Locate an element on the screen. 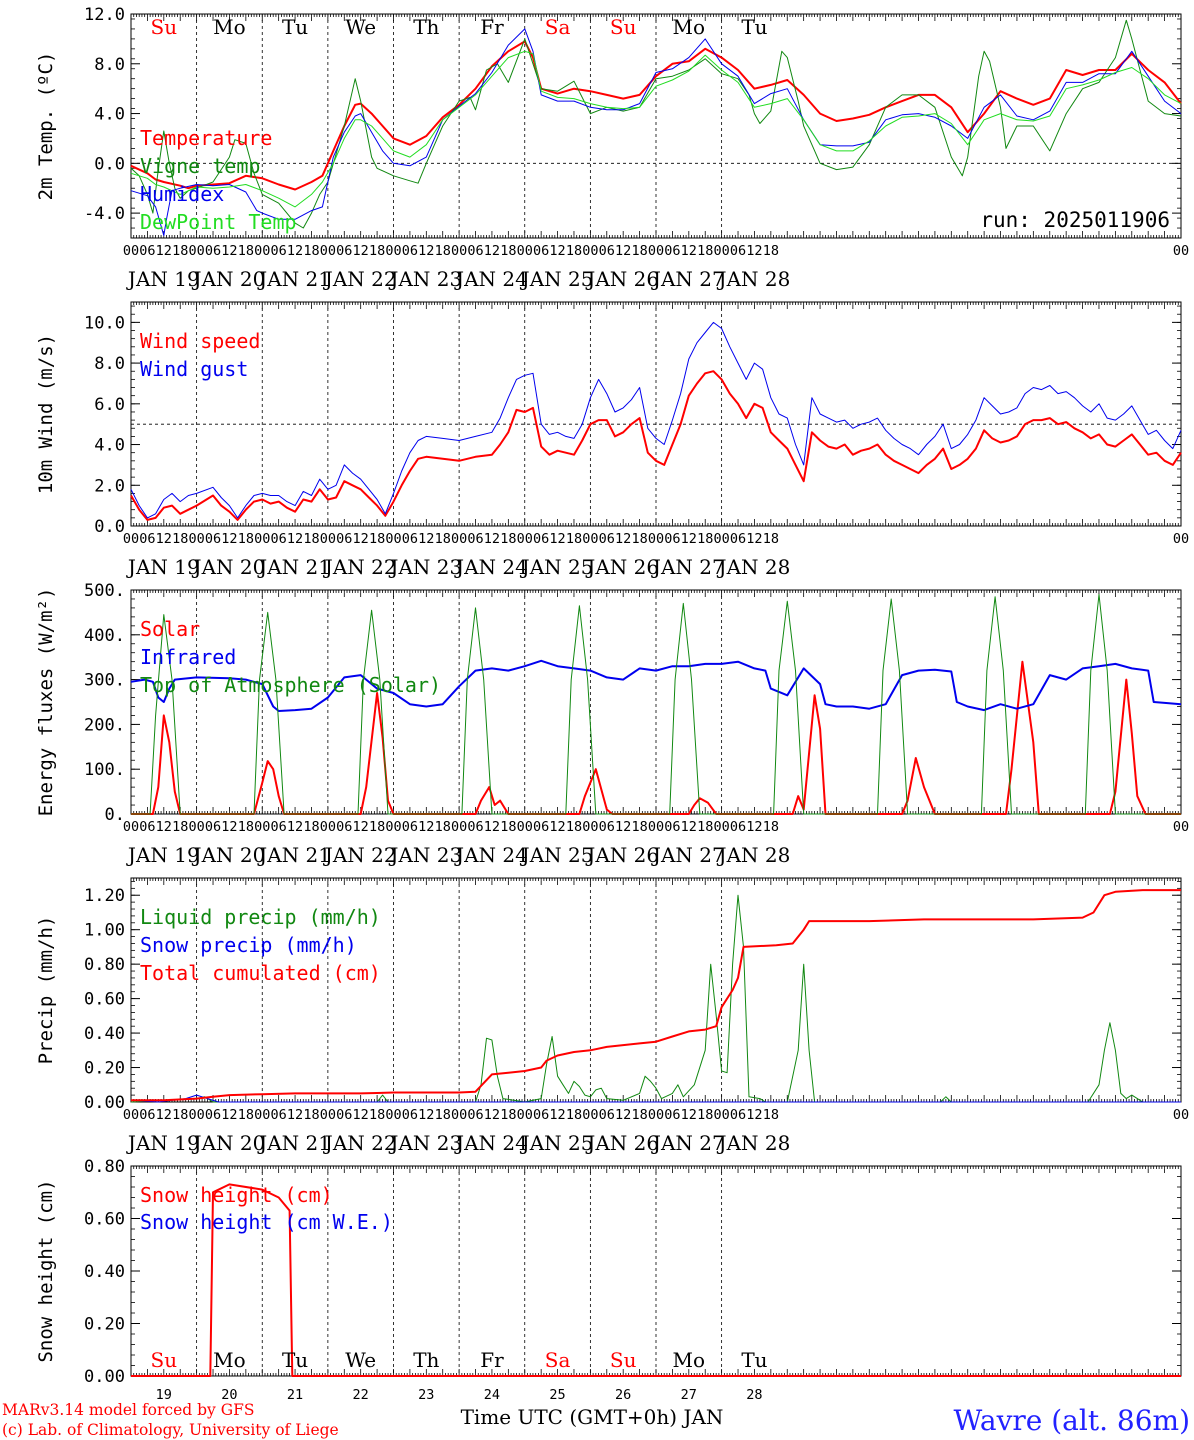 The height and width of the screenshot is (1440, 1194). series-dewpoint-temp is located at coordinates (656, 129).